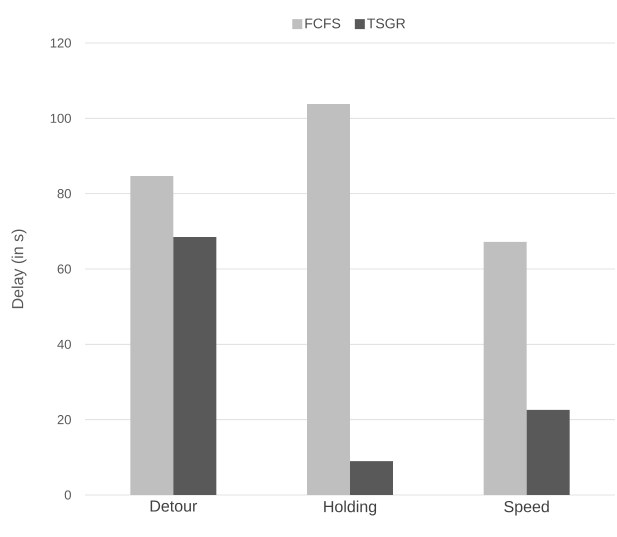  I want to click on legend-label: TSGR, so click(386, 23).